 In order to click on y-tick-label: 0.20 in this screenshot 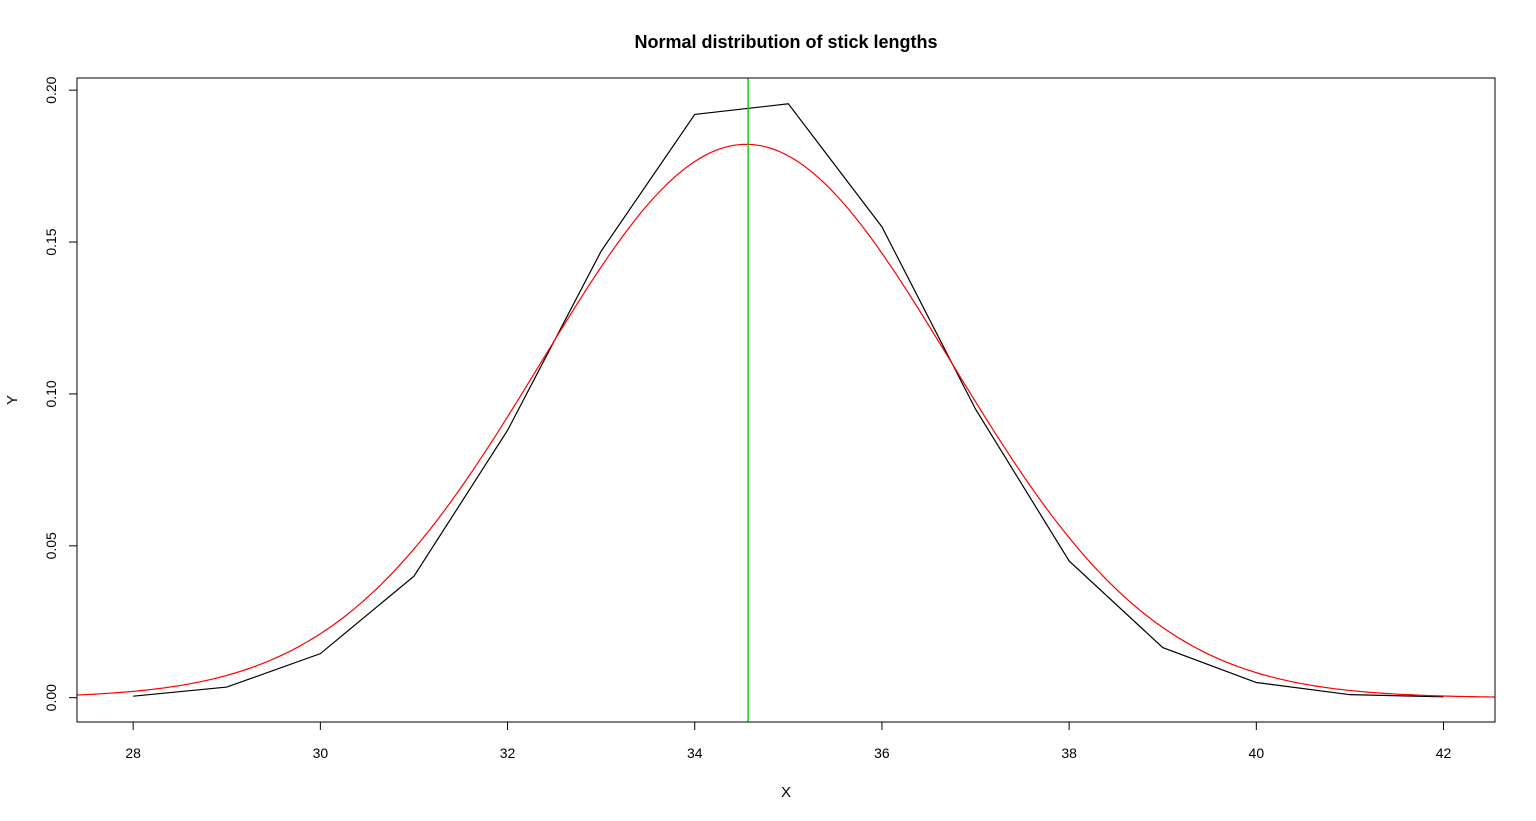, I will do `click(51, 89)`.